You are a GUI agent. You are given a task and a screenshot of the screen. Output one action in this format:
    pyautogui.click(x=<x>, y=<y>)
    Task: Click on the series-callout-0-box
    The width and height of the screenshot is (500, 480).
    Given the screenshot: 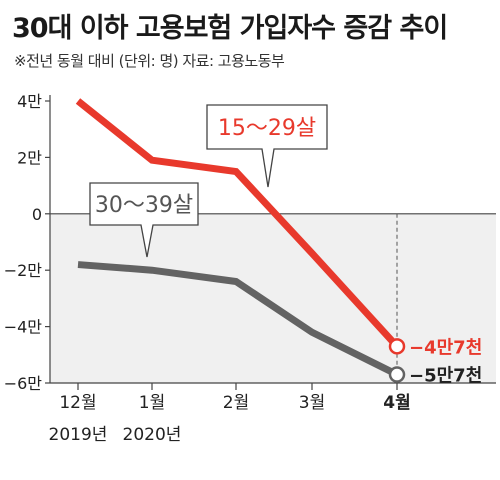 What is the action you would take?
    pyautogui.click(x=267, y=146)
    